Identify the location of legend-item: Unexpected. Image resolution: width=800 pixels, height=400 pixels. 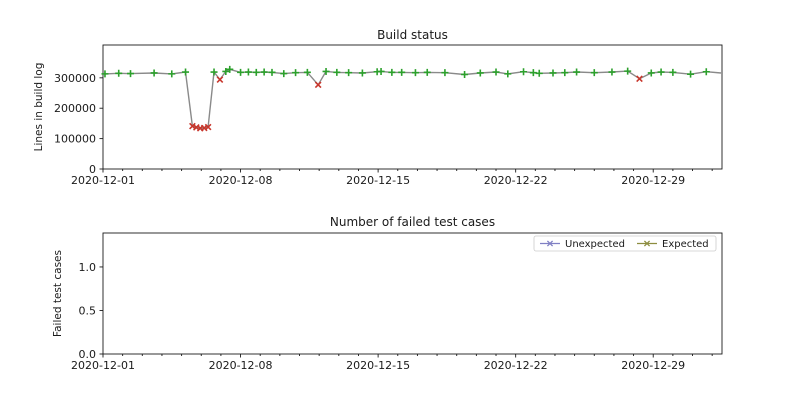
(582, 244).